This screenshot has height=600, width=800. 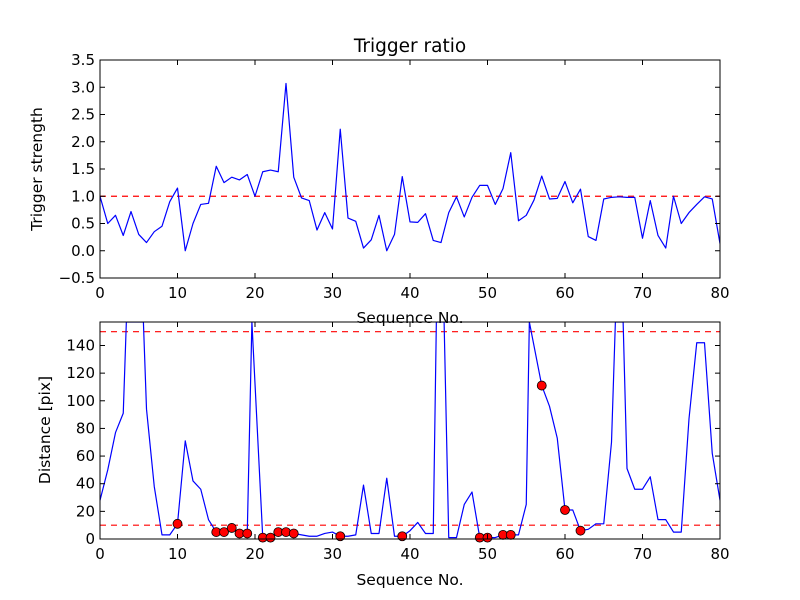 What do you see at coordinates (83, 142) in the screenshot?
I see `y-tick-label: 2.0` at bounding box center [83, 142].